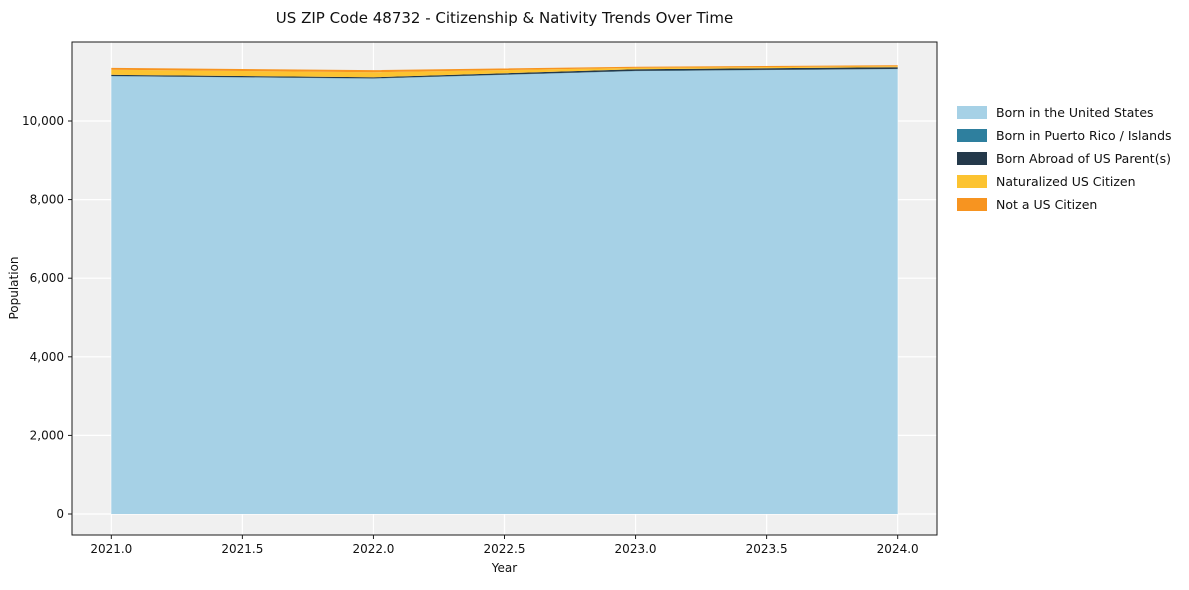 Image resolution: width=1189 pixels, height=590 pixels. I want to click on x-tick-label: 2023.0, so click(636, 549).